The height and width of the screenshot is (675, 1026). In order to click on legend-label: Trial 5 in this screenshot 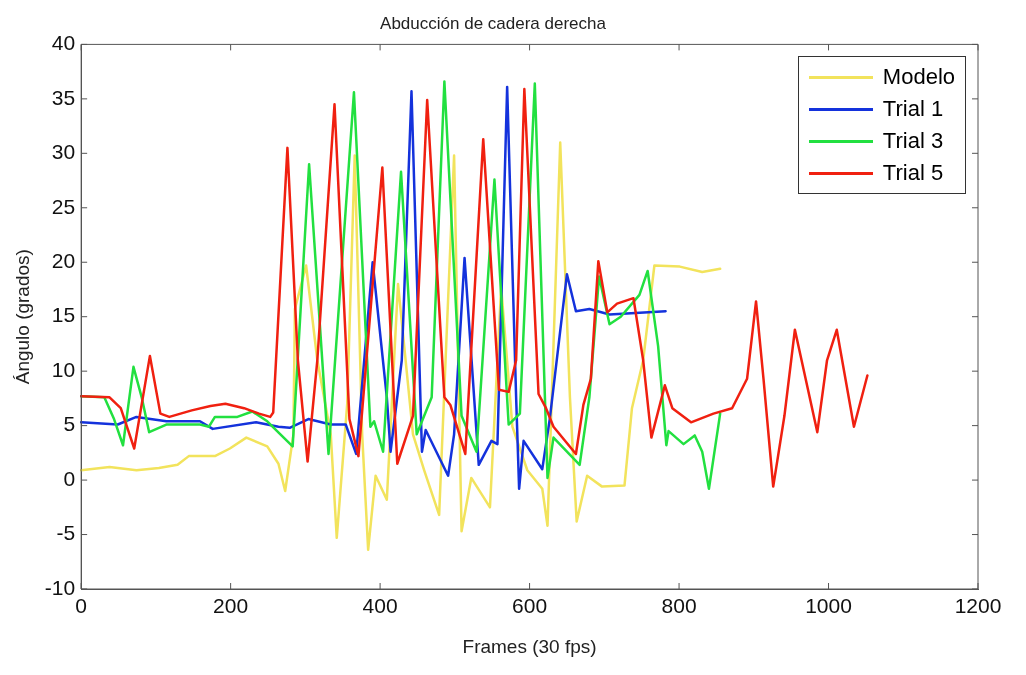, I will do `click(913, 173)`.